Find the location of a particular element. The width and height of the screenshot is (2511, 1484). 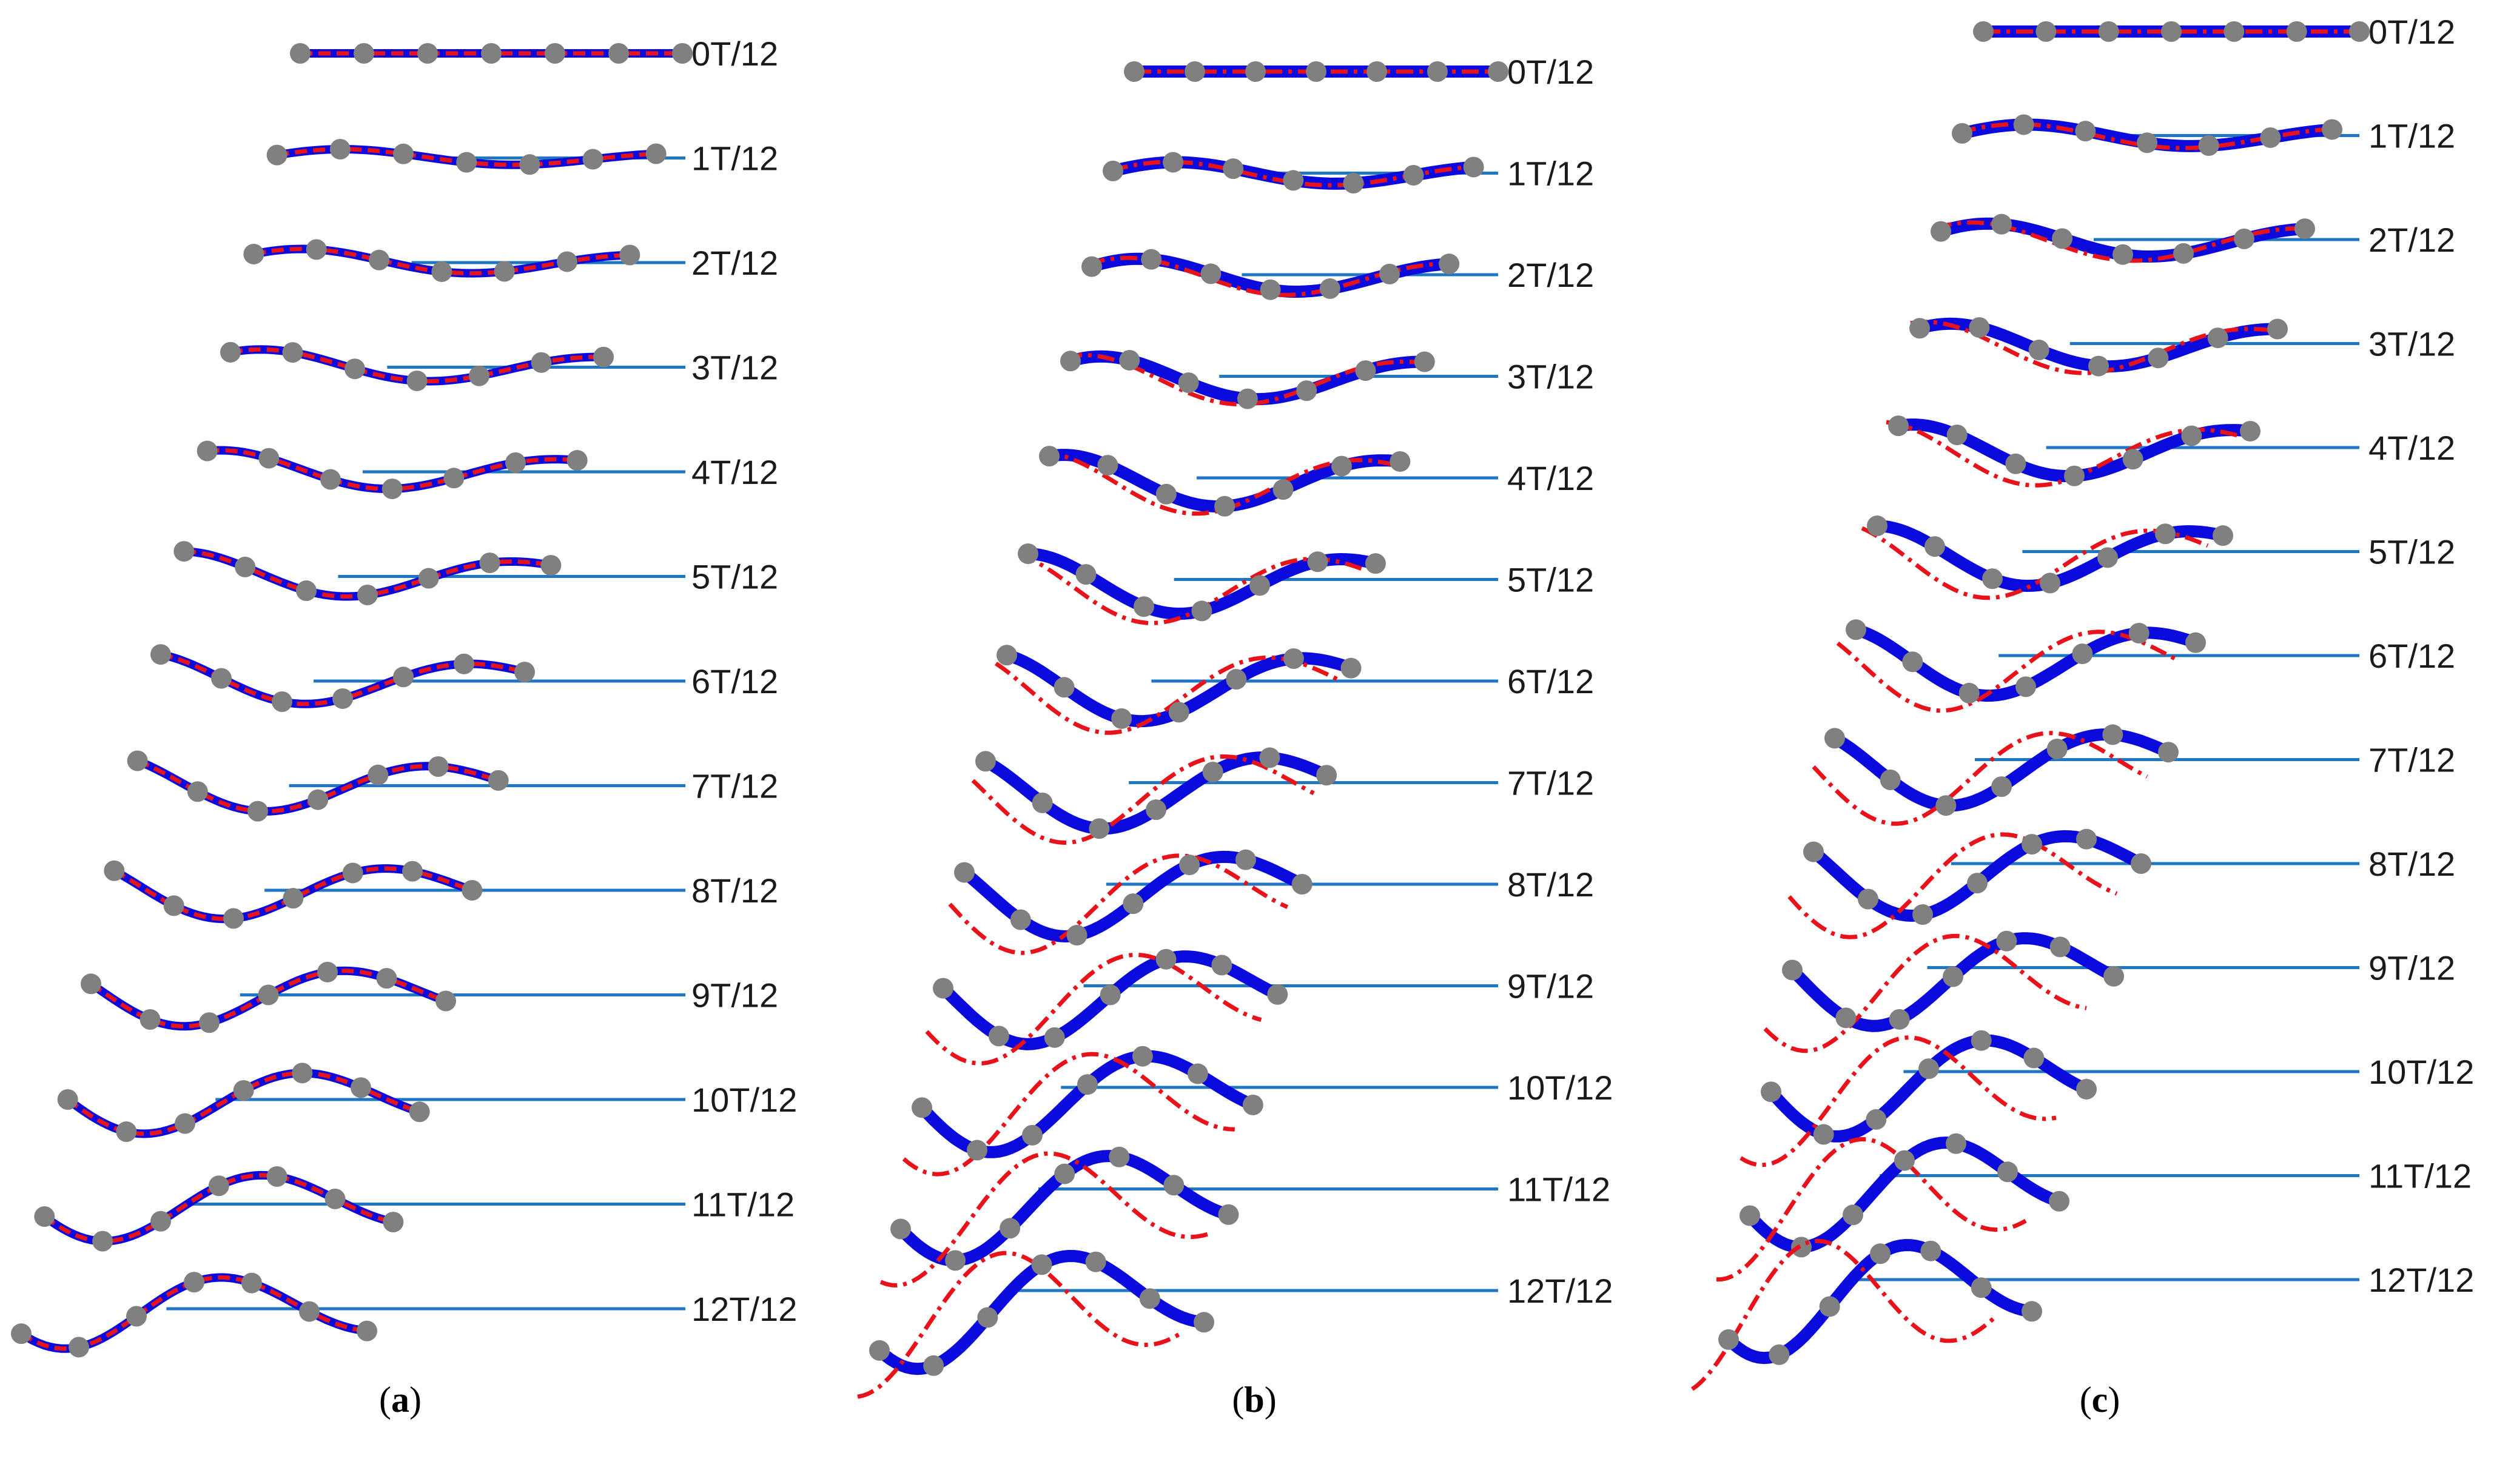

time-label: 12T/12 is located at coordinates (744, 1309).